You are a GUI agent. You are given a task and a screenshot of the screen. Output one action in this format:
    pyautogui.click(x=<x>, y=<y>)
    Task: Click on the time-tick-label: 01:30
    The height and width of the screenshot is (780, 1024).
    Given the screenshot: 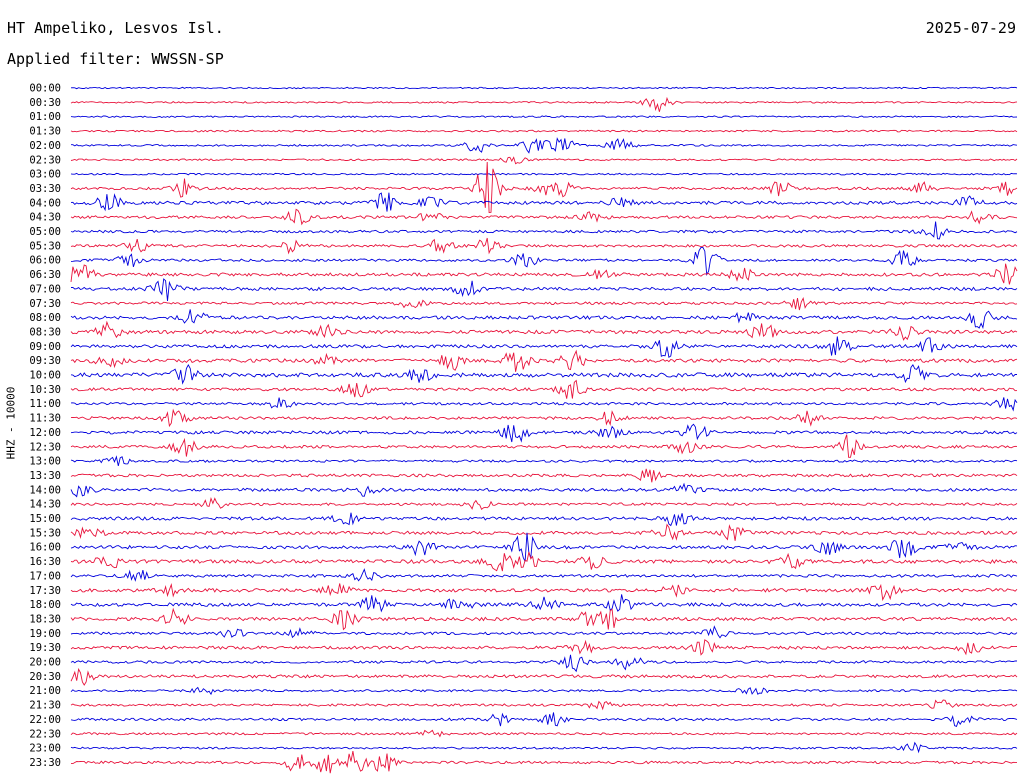 What is the action you would take?
    pyautogui.click(x=45, y=132)
    